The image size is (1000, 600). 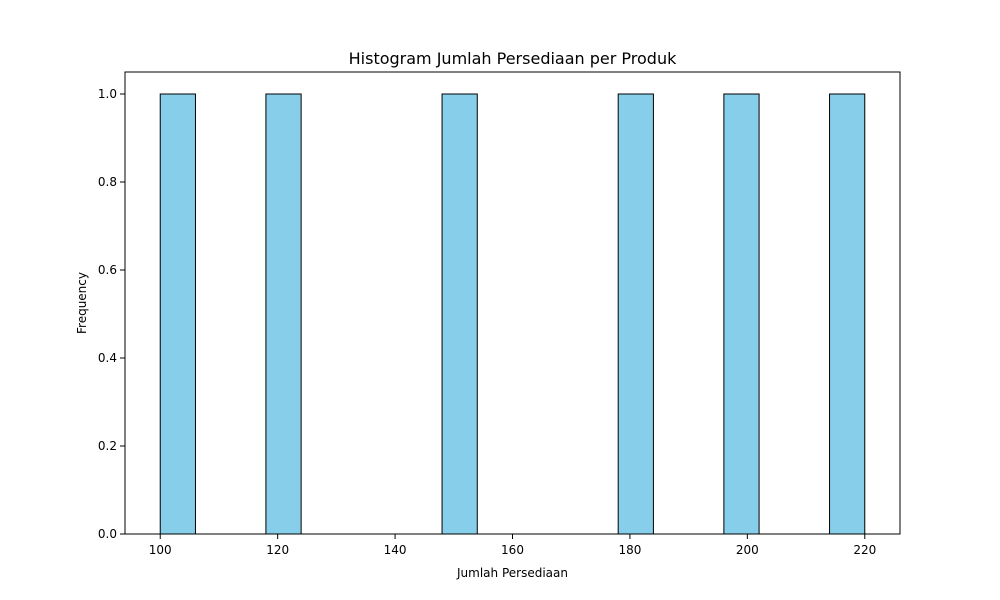 I want to click on x-tick-label: 220, so click(x=864, y=550).